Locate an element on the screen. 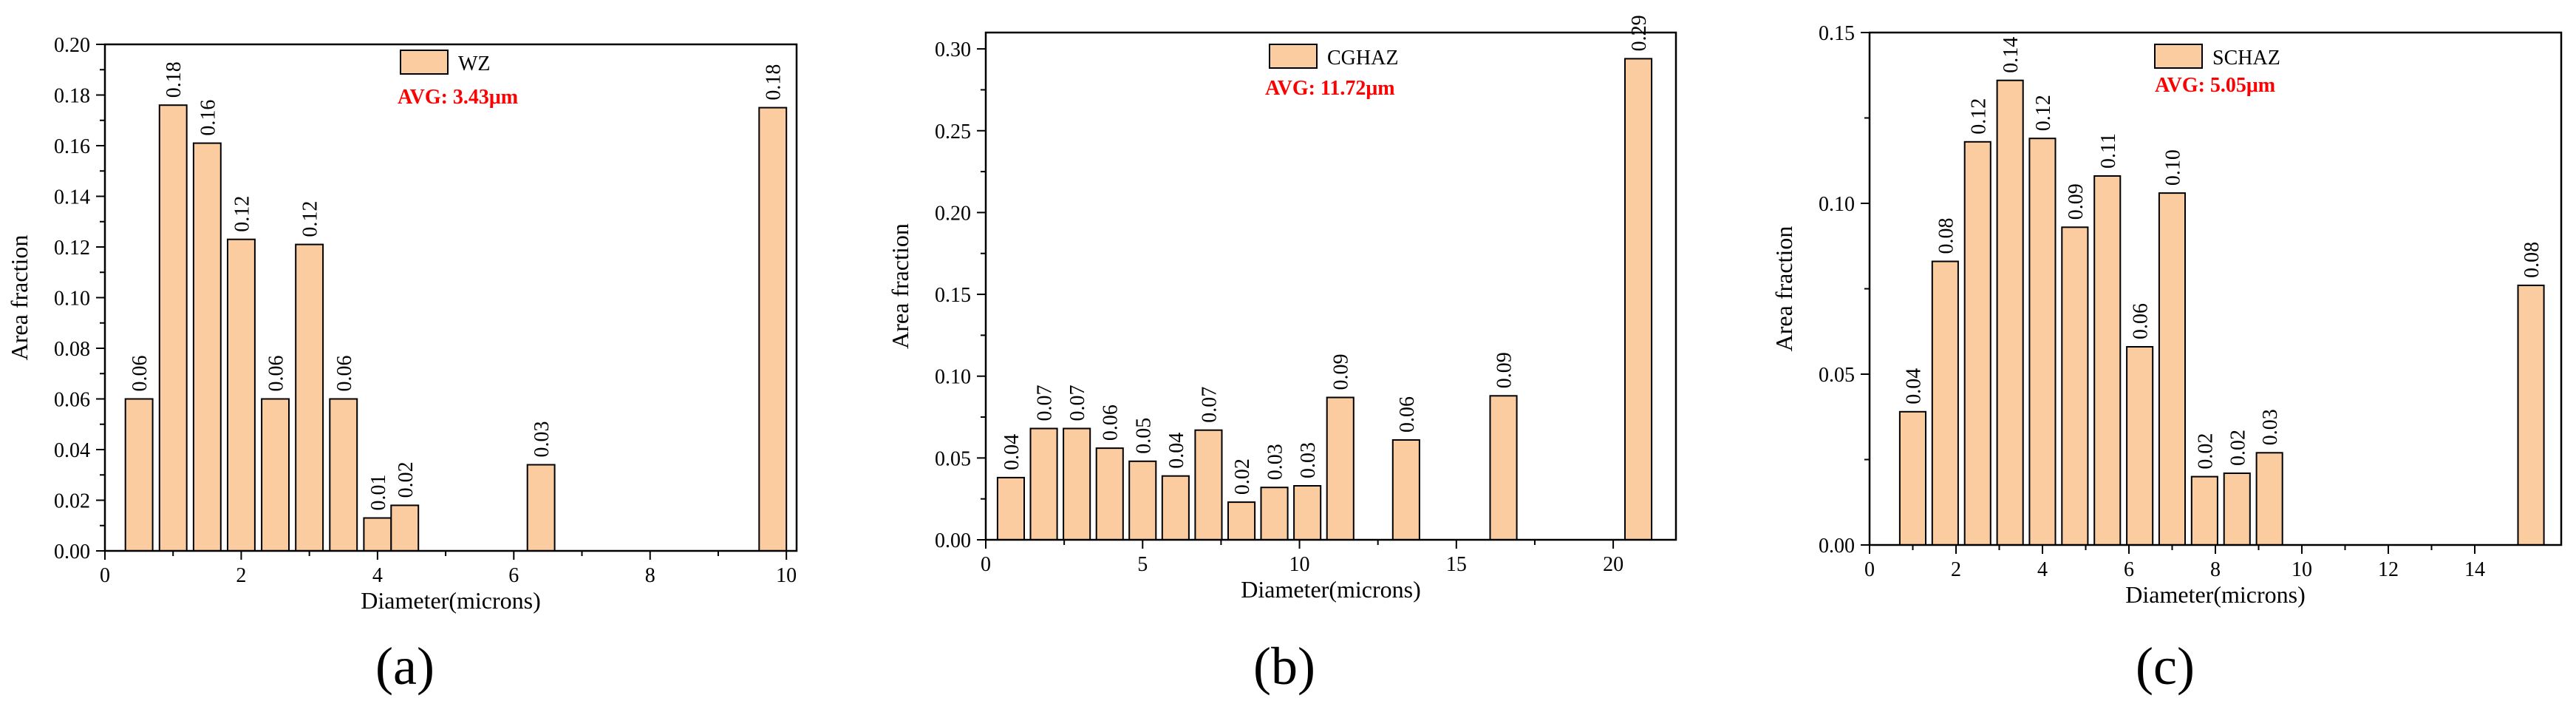 The image size is (2576, 718). bar-value-label: 0.10 is located at coordinates (2173, 167).